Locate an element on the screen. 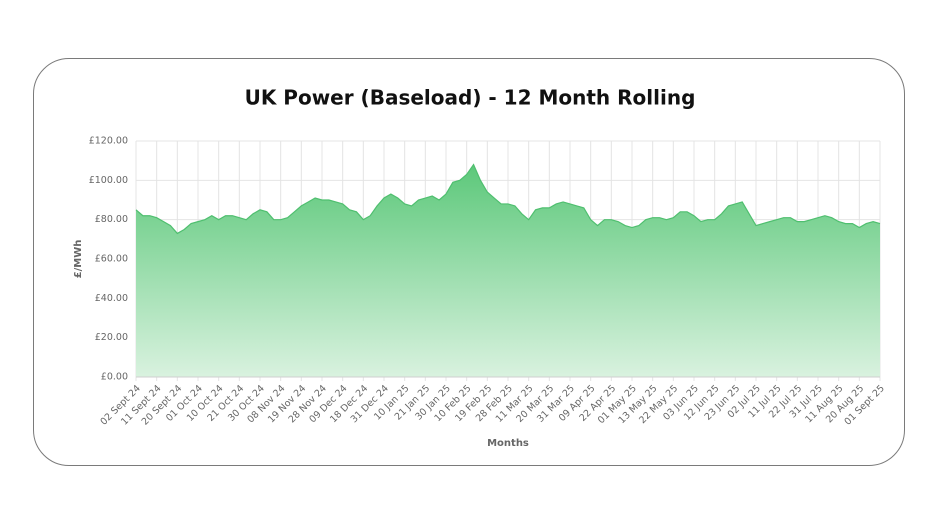  y-tick-label: £80.00 is located at coordinates (111, 219).